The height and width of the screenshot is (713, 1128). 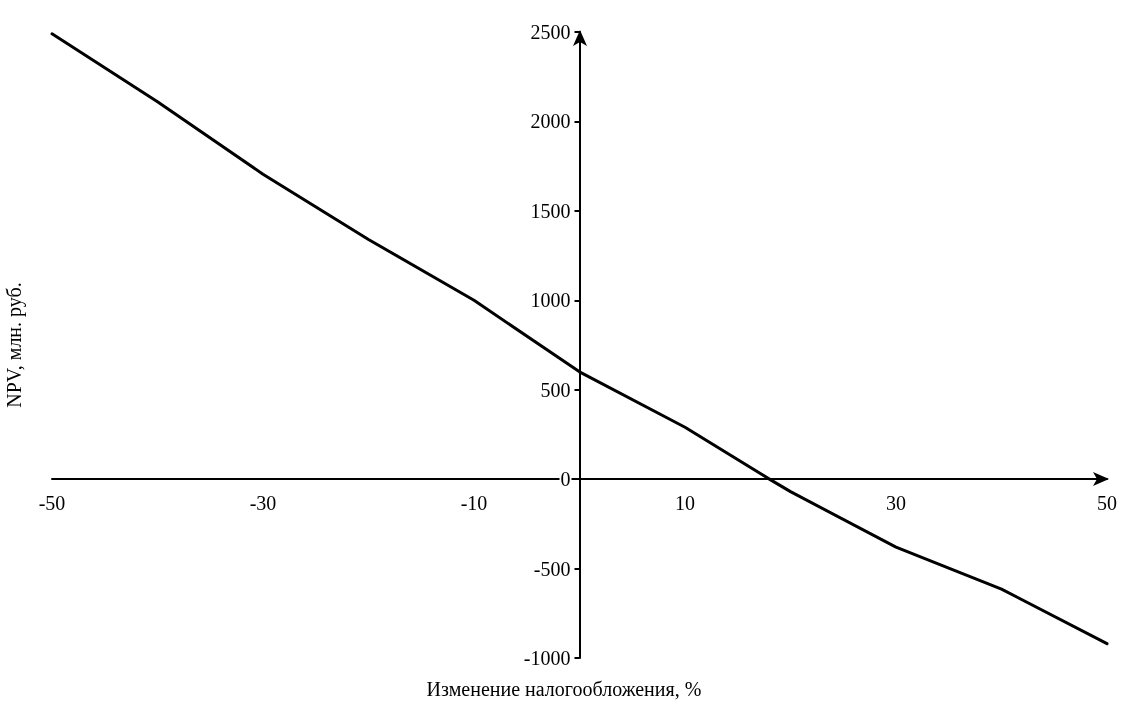 What do you see at coordinates (547, 658) in the screenshot?
I see `y-tick-label: -1000` at bounding box center [547, 658].